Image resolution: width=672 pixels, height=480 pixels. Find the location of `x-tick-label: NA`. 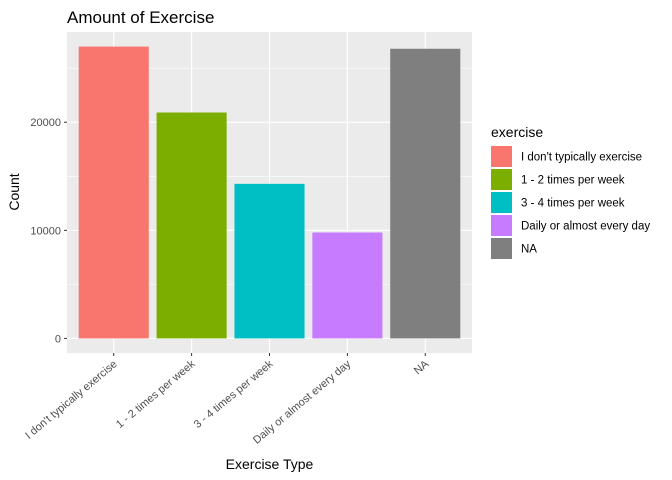

x-tick-label: NA is located at coordinates (422, 367).